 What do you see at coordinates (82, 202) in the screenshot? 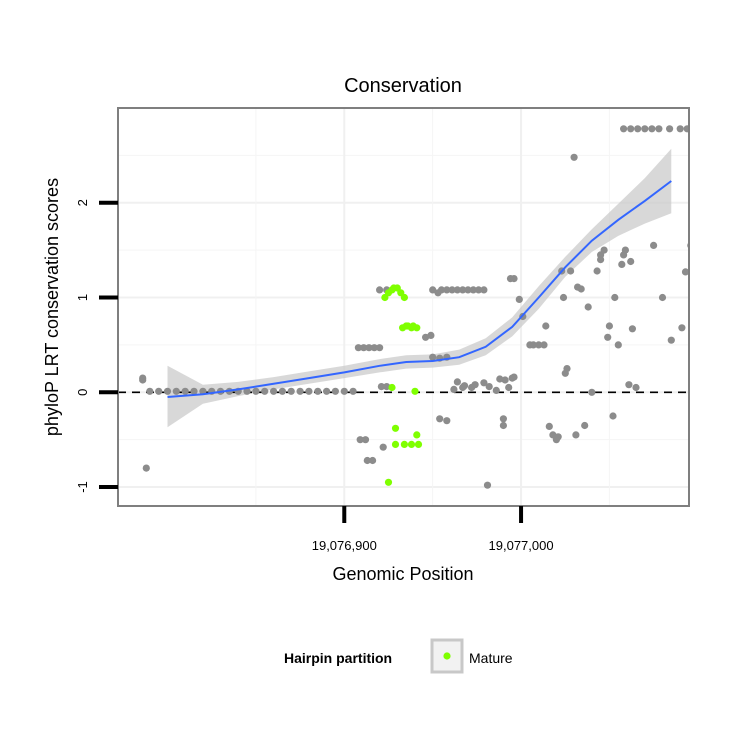
I see `y-tick-label: 2` at bounding box center [82, 202].